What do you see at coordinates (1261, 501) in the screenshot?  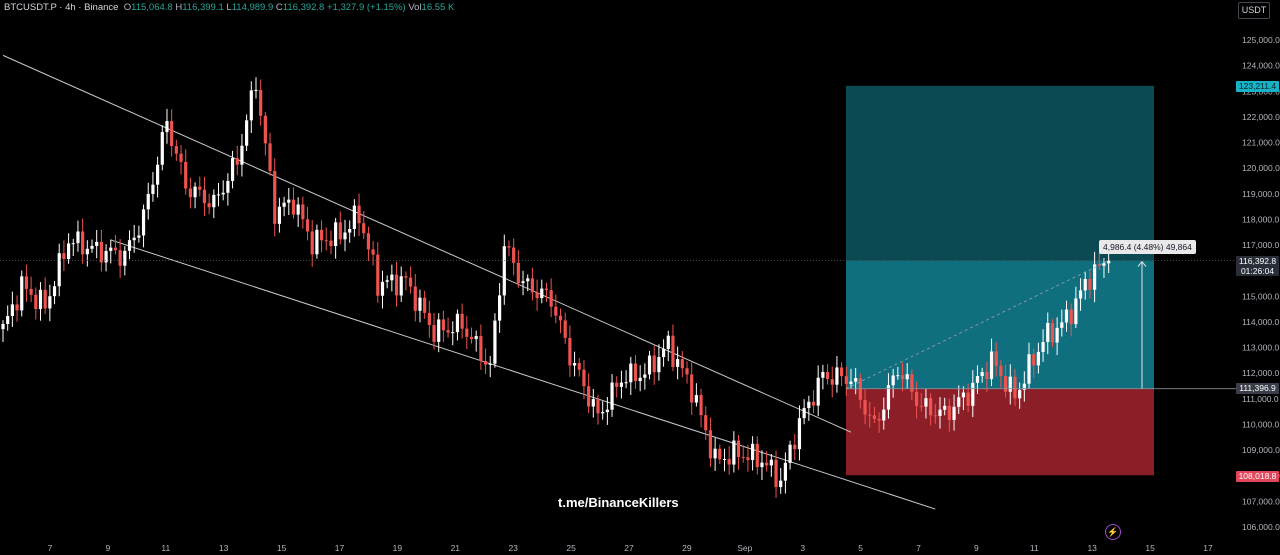 I see `price-tick: 107,000.0` at bounding box center [1261, 501].